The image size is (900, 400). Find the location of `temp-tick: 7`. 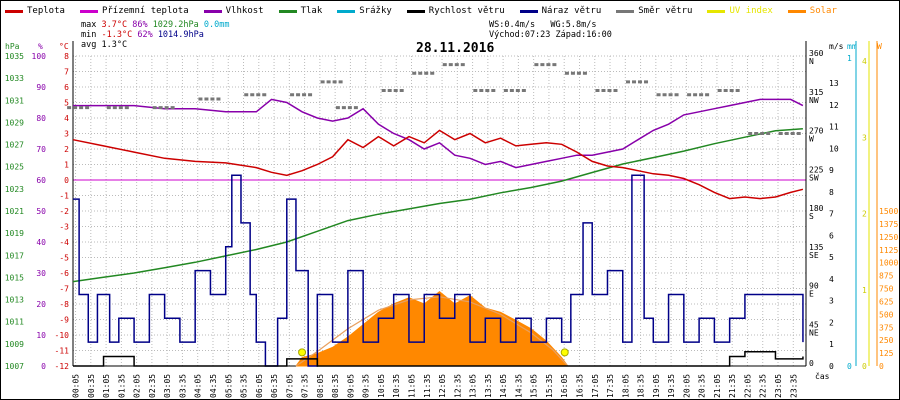

temp-tick: 7 is located at coordinates (66, 72).